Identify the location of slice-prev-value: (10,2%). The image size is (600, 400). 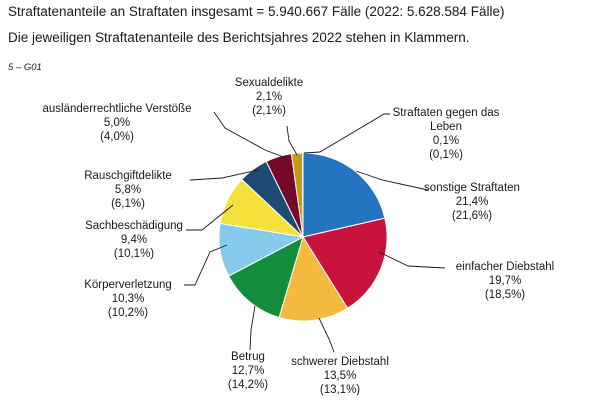
(128, 313).